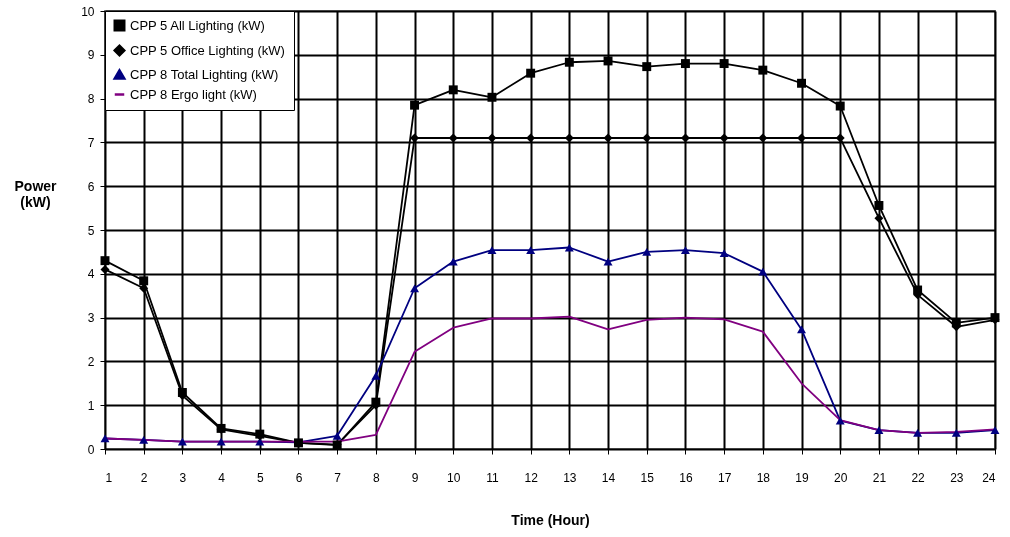 The height and width of the screenshot is (537, 1010). Describe the element at coordinates (415, 477) in the screenshot. I see `x-tick-label: 9` at that location.